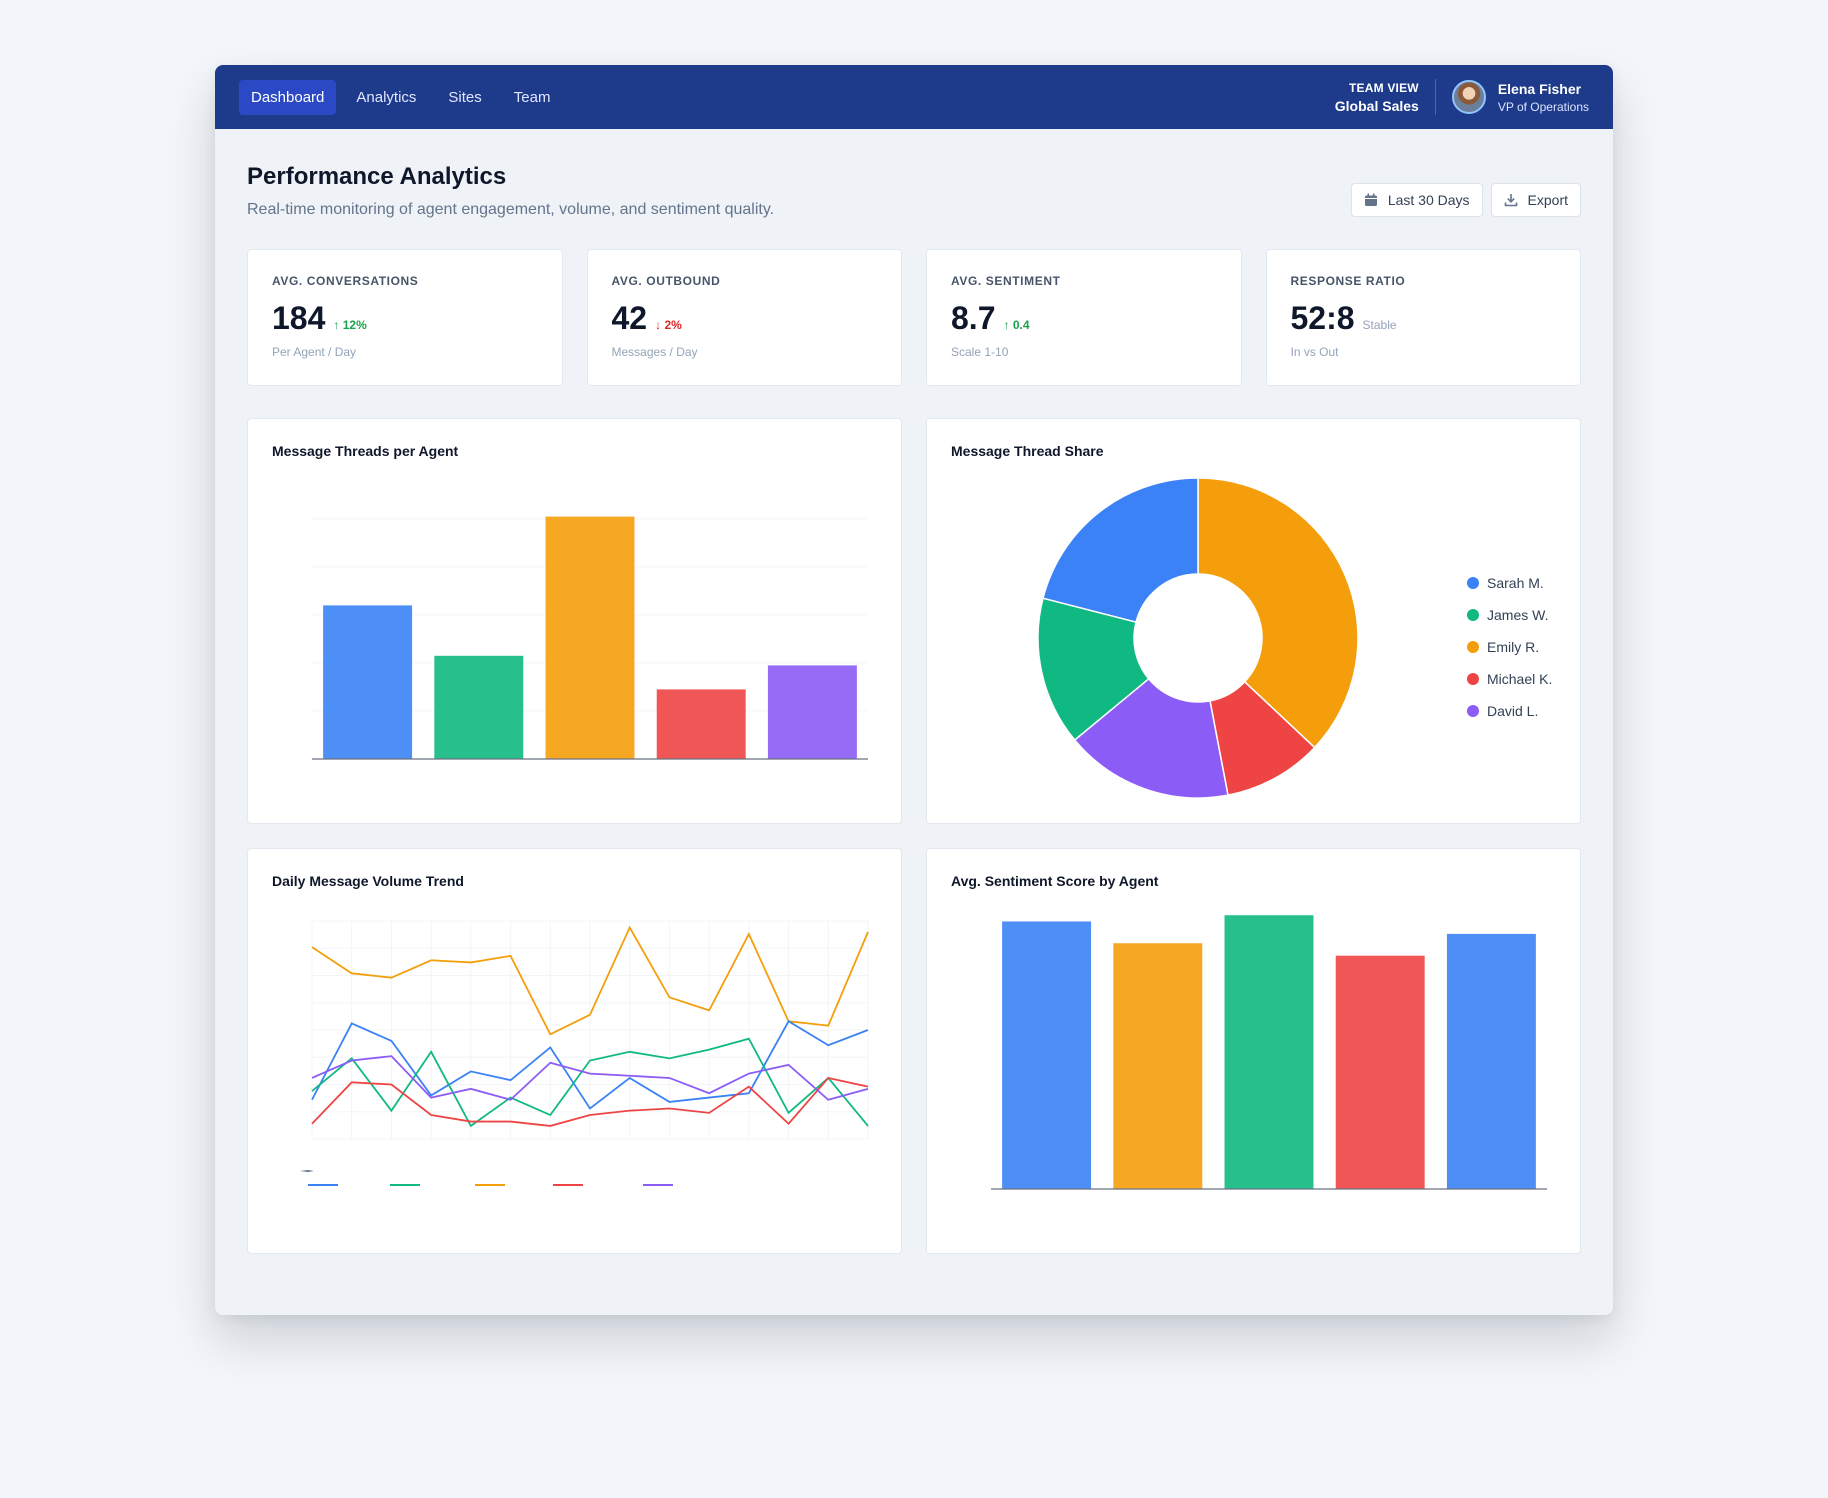 The width and height of the screenshot is (1828, 1498). Describe the element at coordinates (629, 318) in the screenshot. I see `kpi-value: 42` at that location.